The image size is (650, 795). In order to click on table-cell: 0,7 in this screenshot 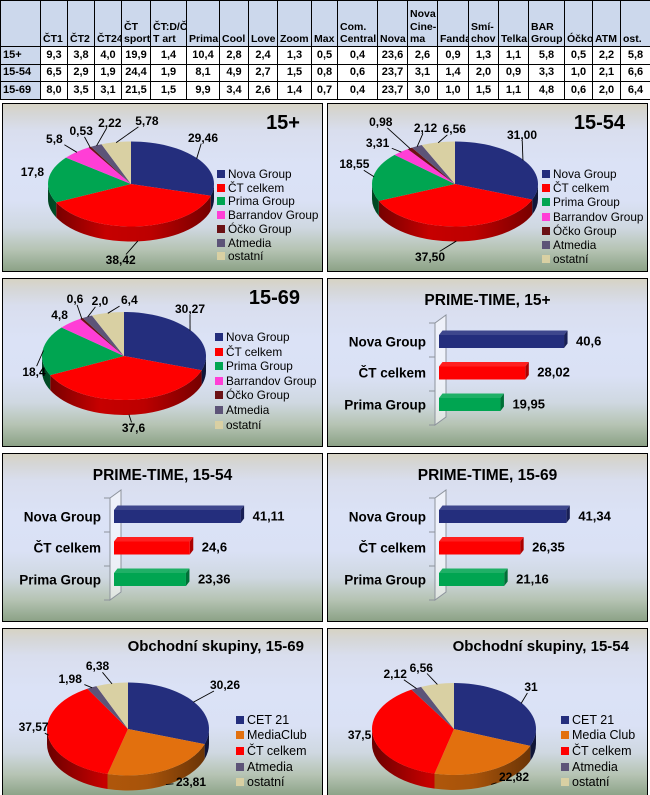, I will do `click(324, 90)`.